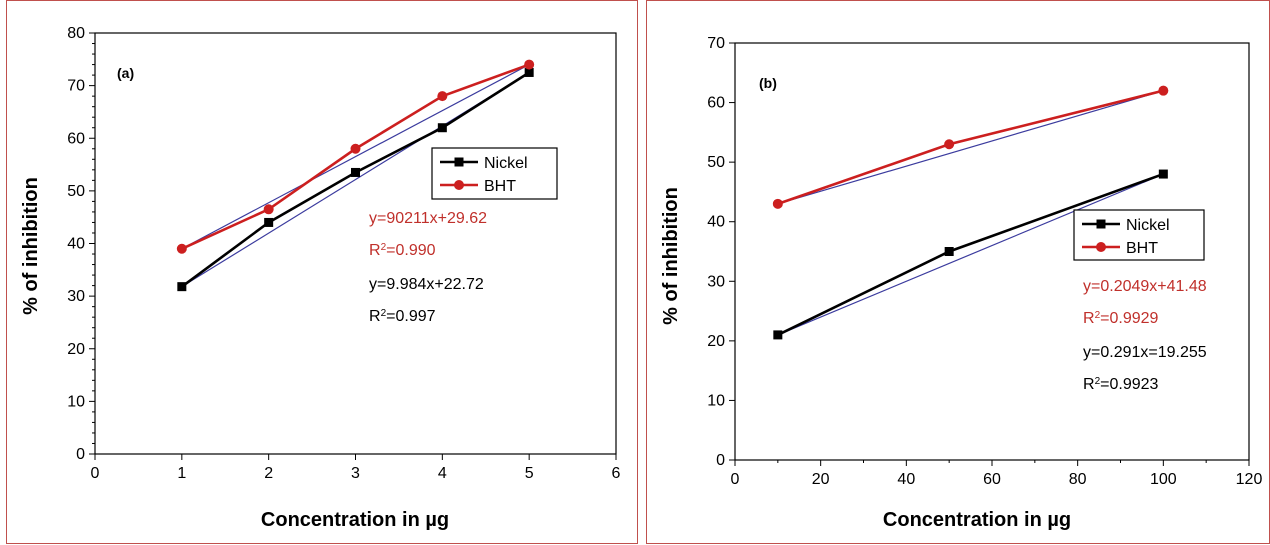 This screenshot has width=1270, height=545. I want to click on x-tick-label: 4, so click(442, 473).